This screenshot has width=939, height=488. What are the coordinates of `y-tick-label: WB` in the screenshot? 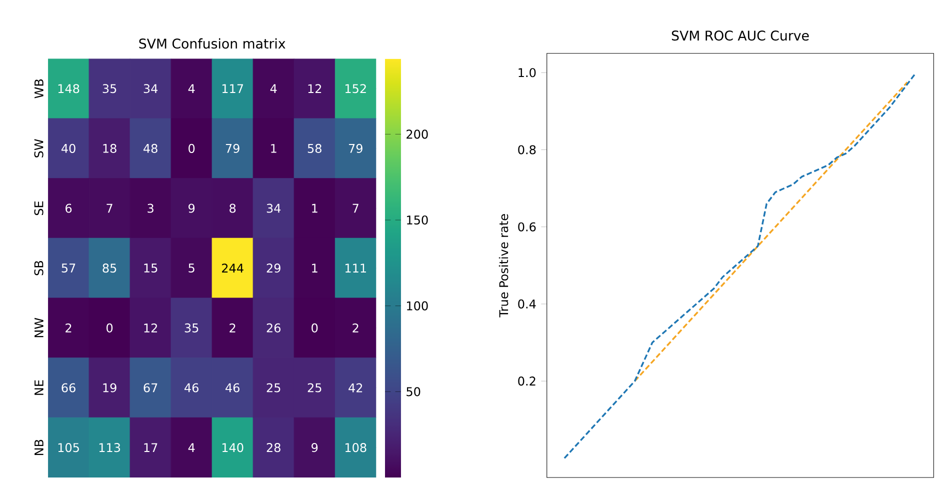 It's located at (39, 88).